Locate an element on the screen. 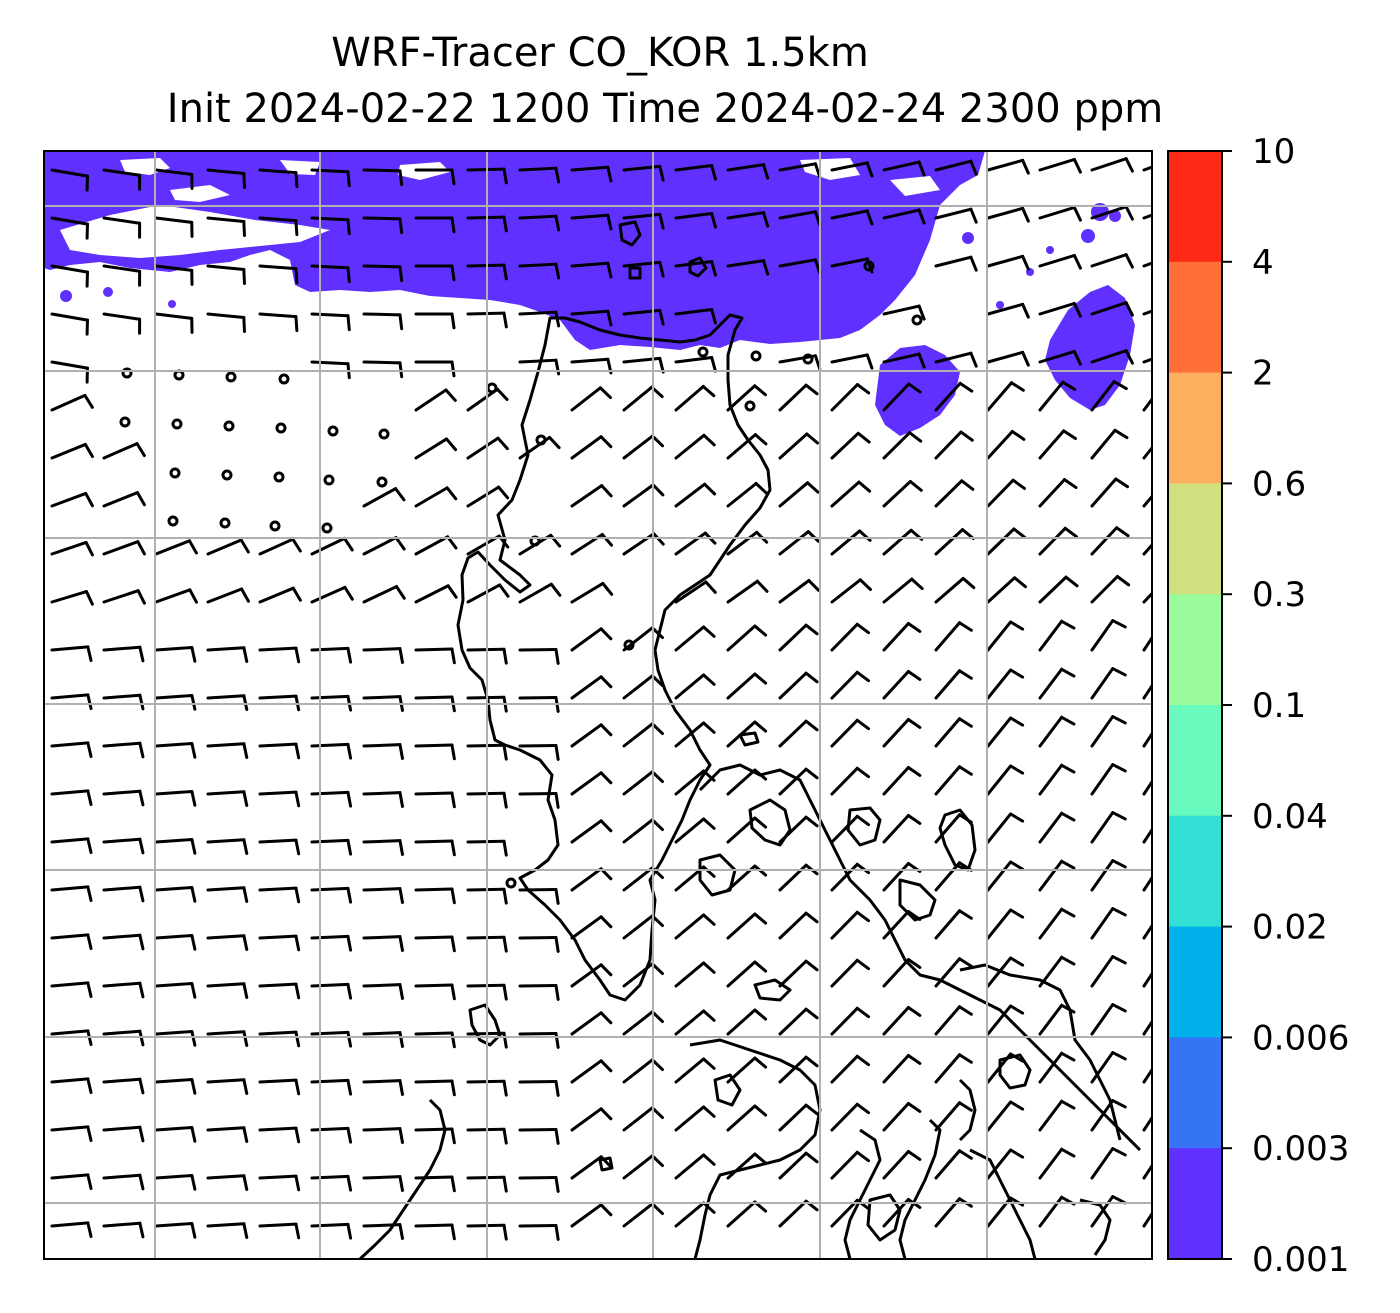 The width and height of the screenshot is (1400, 1313). colorbar-tick-label: 0.003 is located at coordinates (1300, 1149).